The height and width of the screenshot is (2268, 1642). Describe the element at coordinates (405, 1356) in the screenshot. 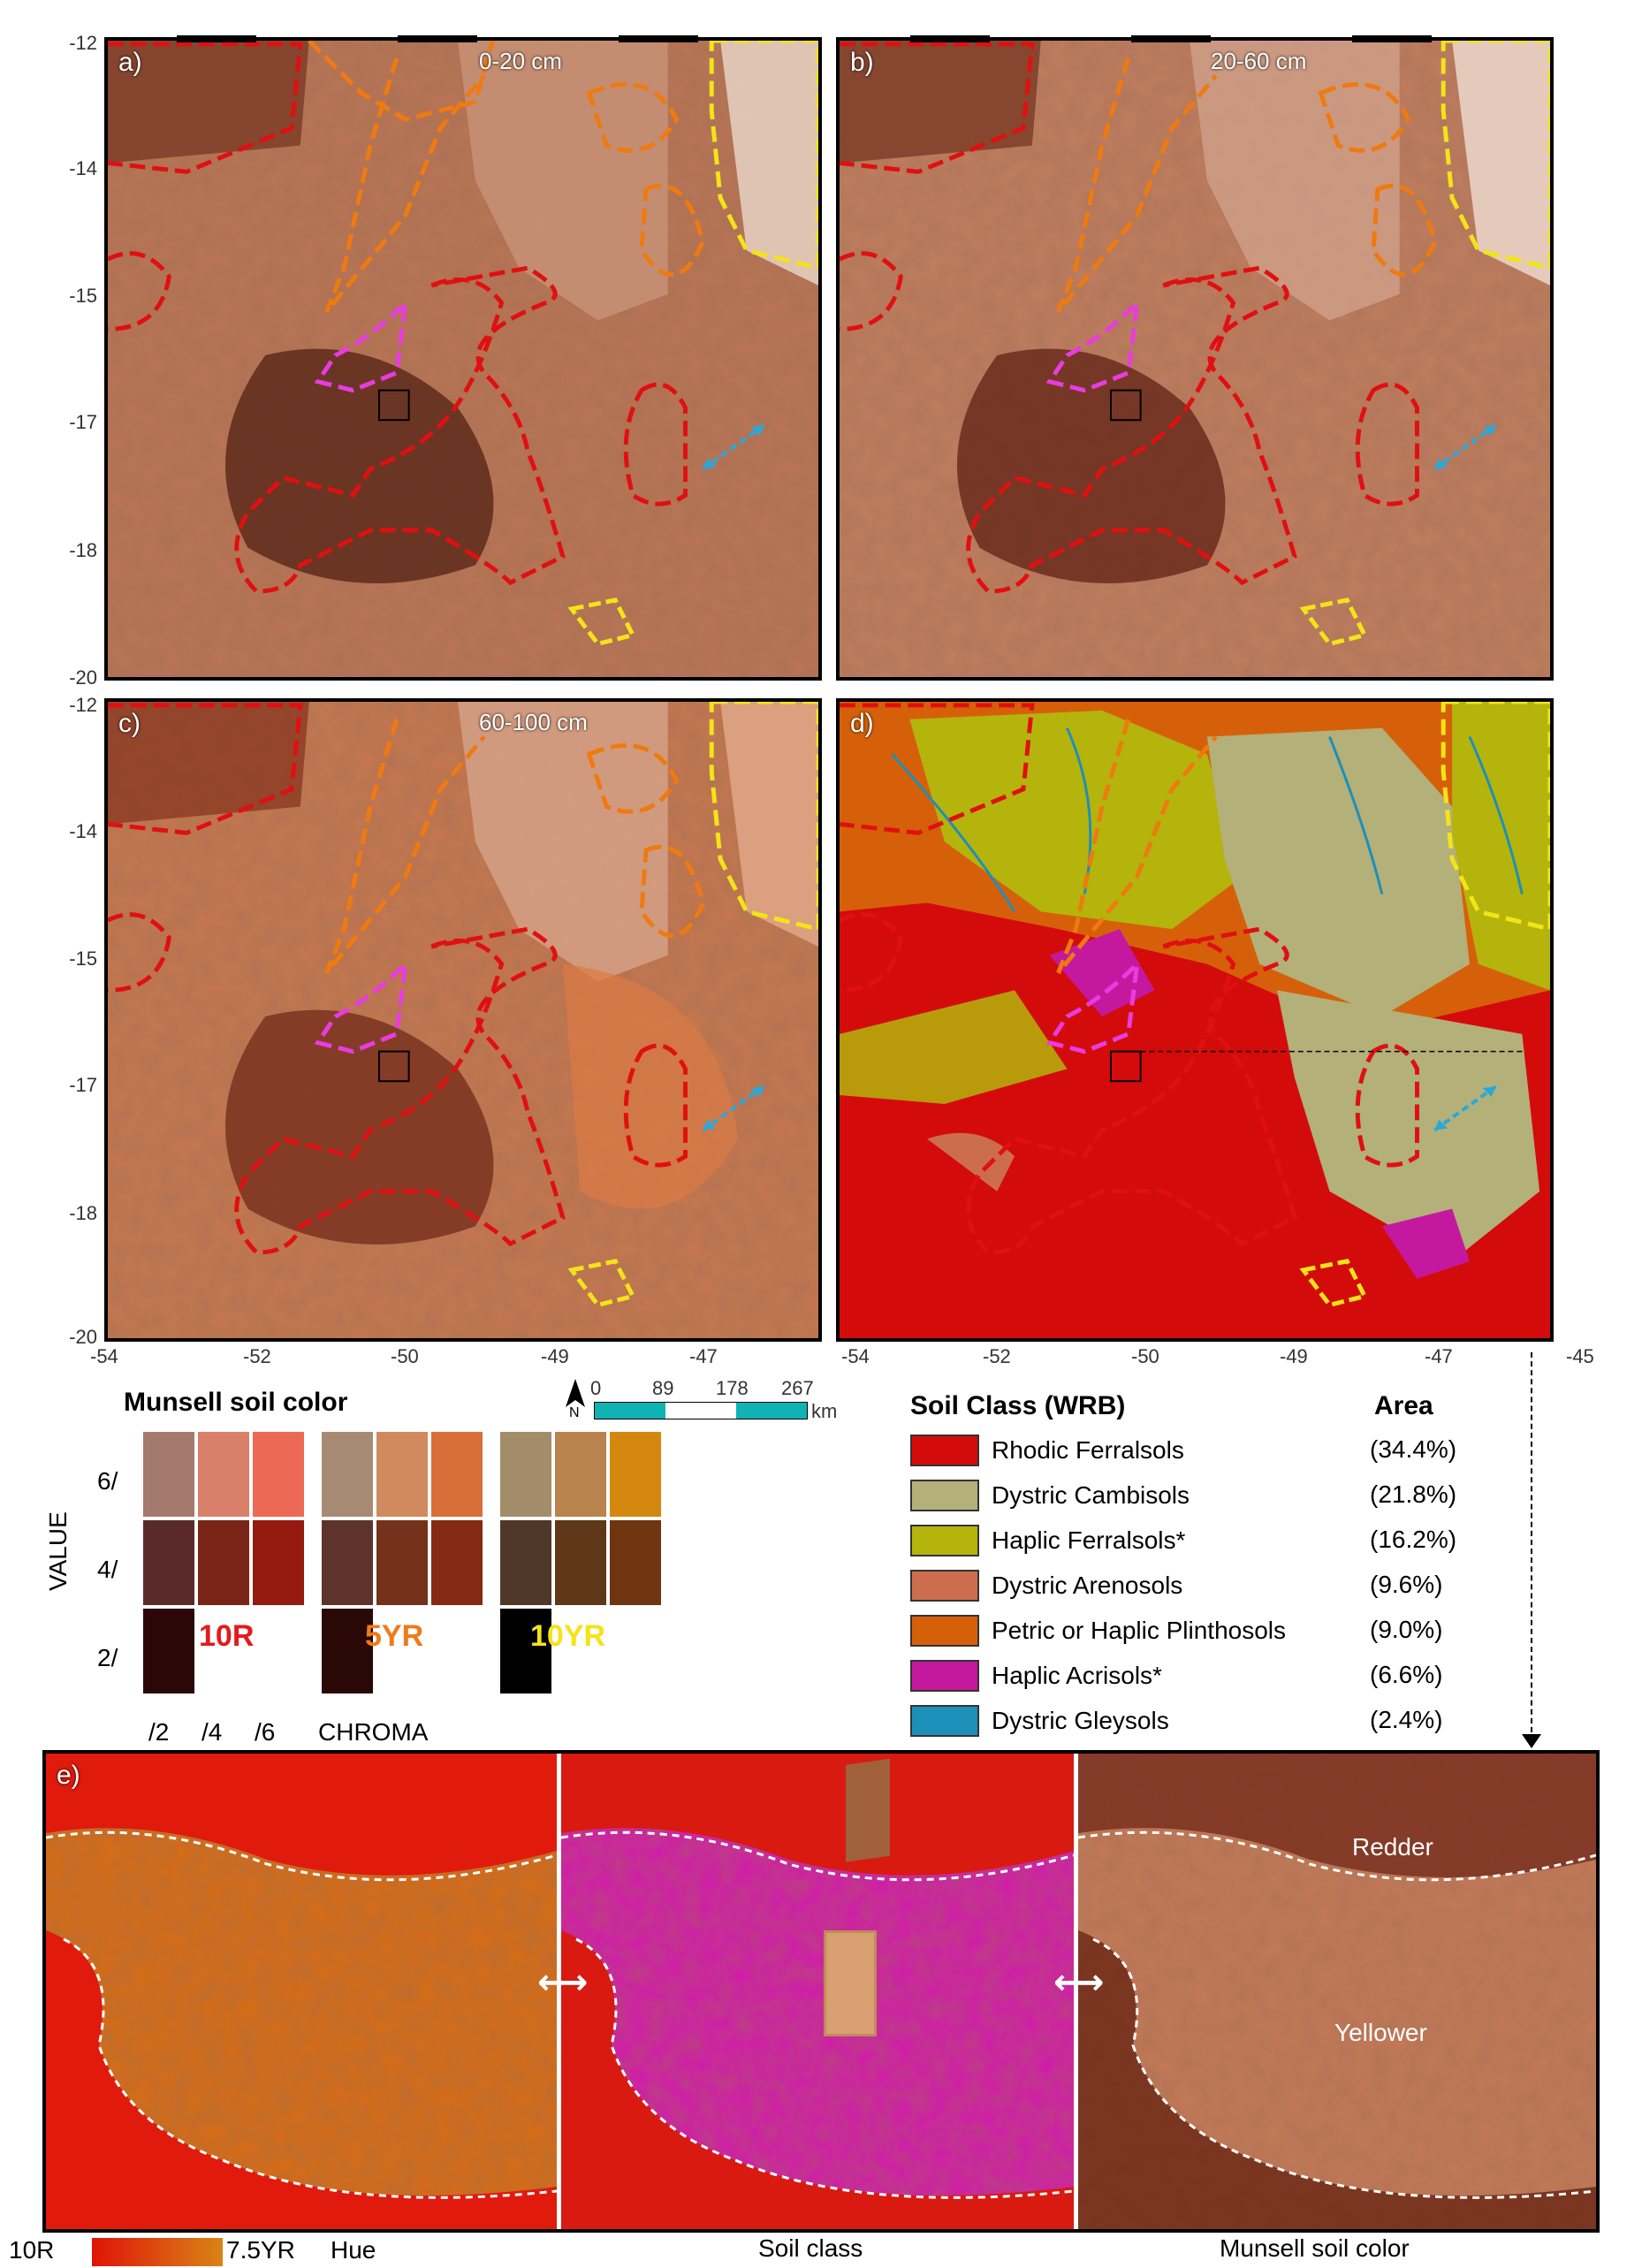

I see `x-tick: -50` at that location.